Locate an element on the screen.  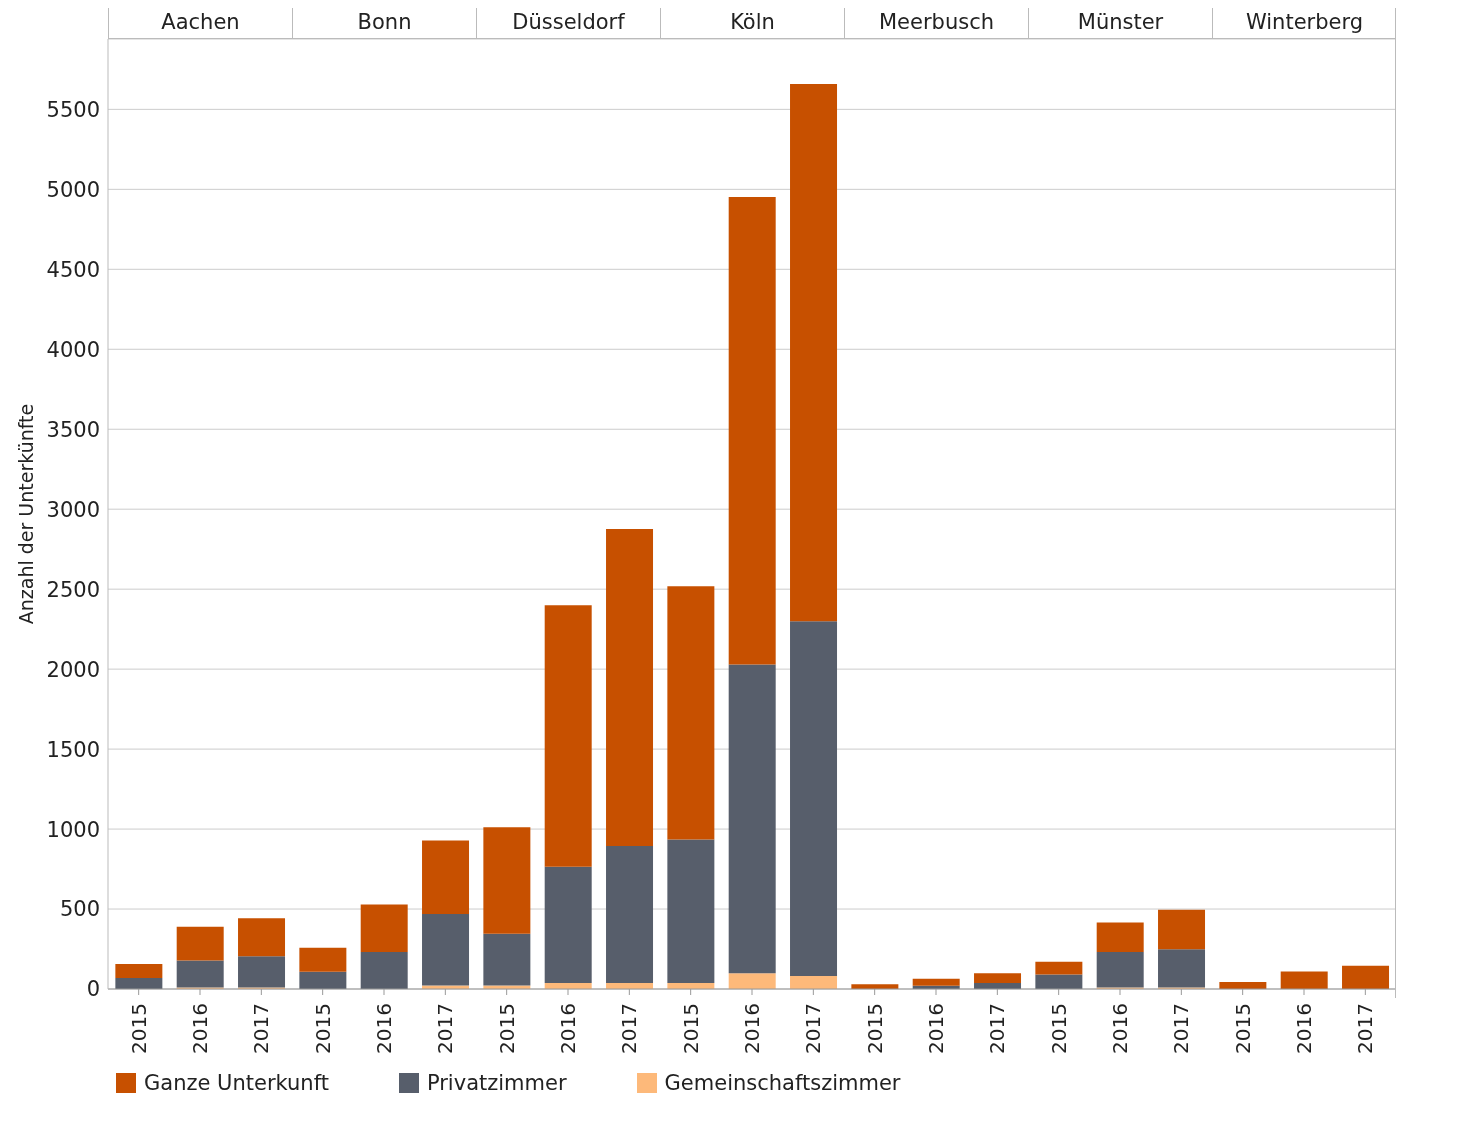
y-tick-label: 2000 is located at coordinates (73, 669).